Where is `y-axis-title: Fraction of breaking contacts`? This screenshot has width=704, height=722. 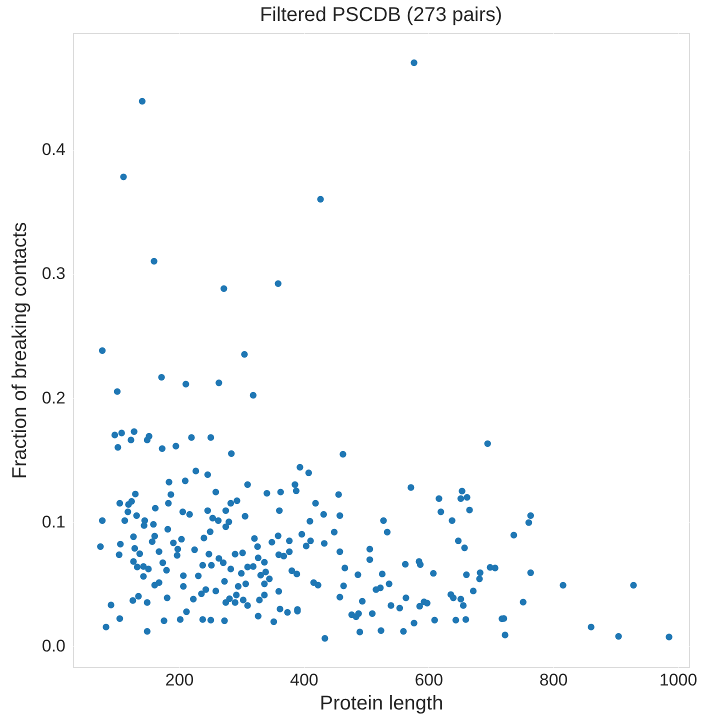
y-axis-title: Fraction of breaking contacts is located at coordinates (19, 350).